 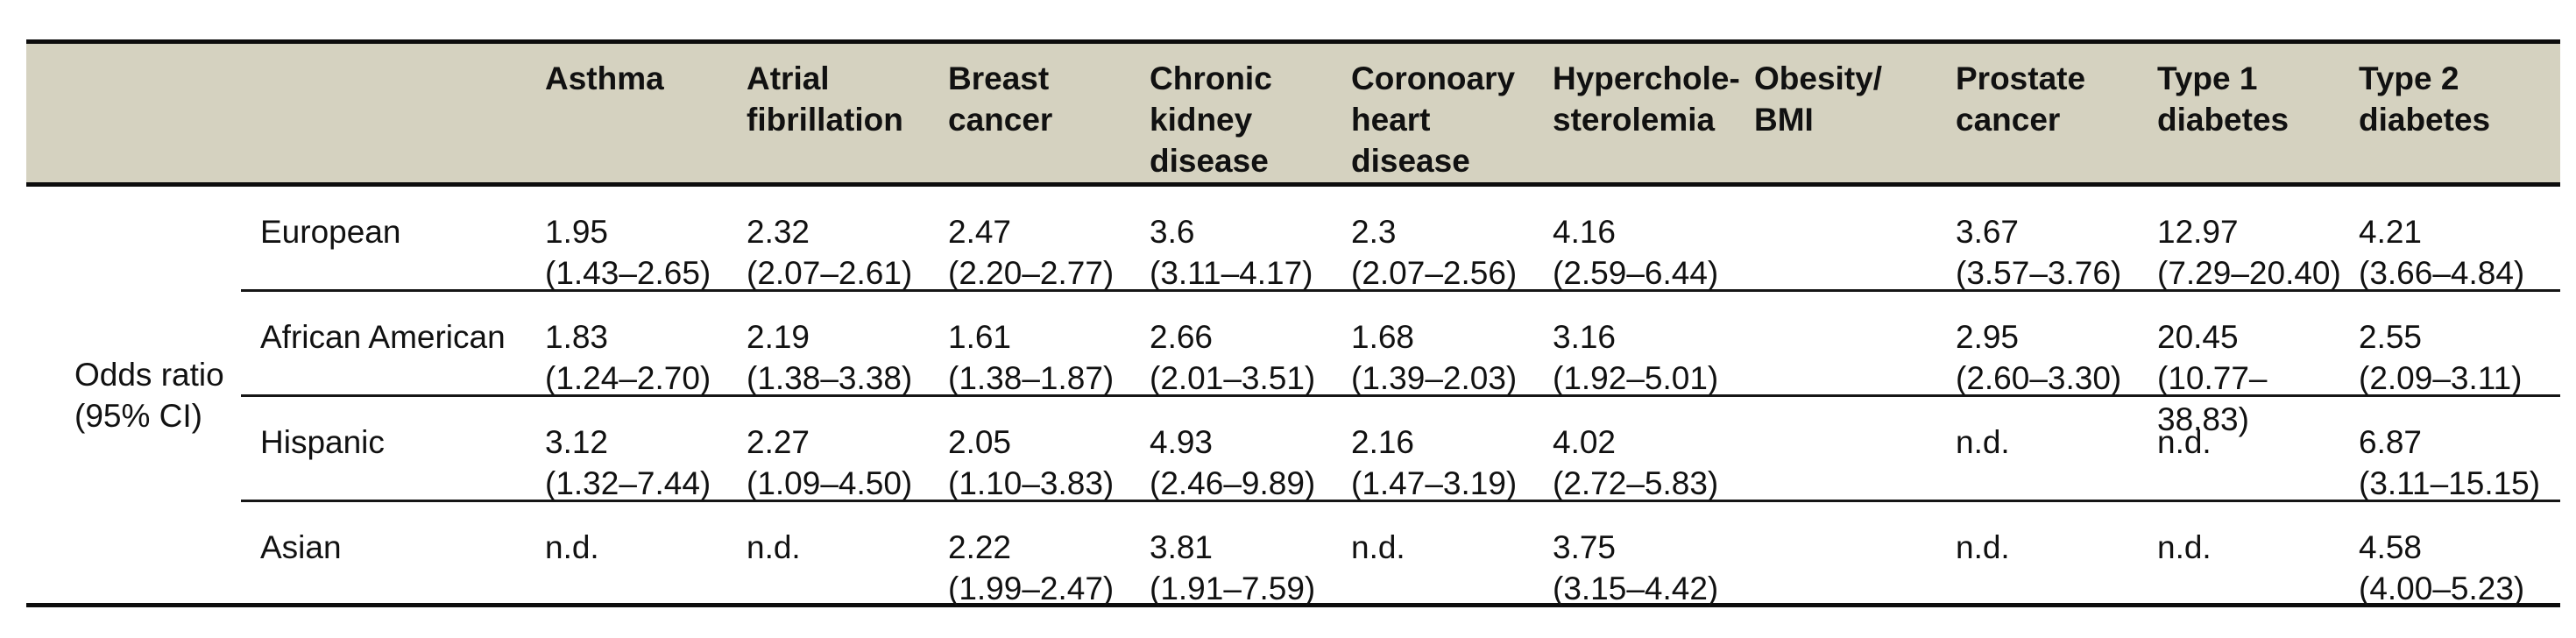 I want to click on or-cell: 2.22 (1.99–2.47), so click(x=1031, y=567).